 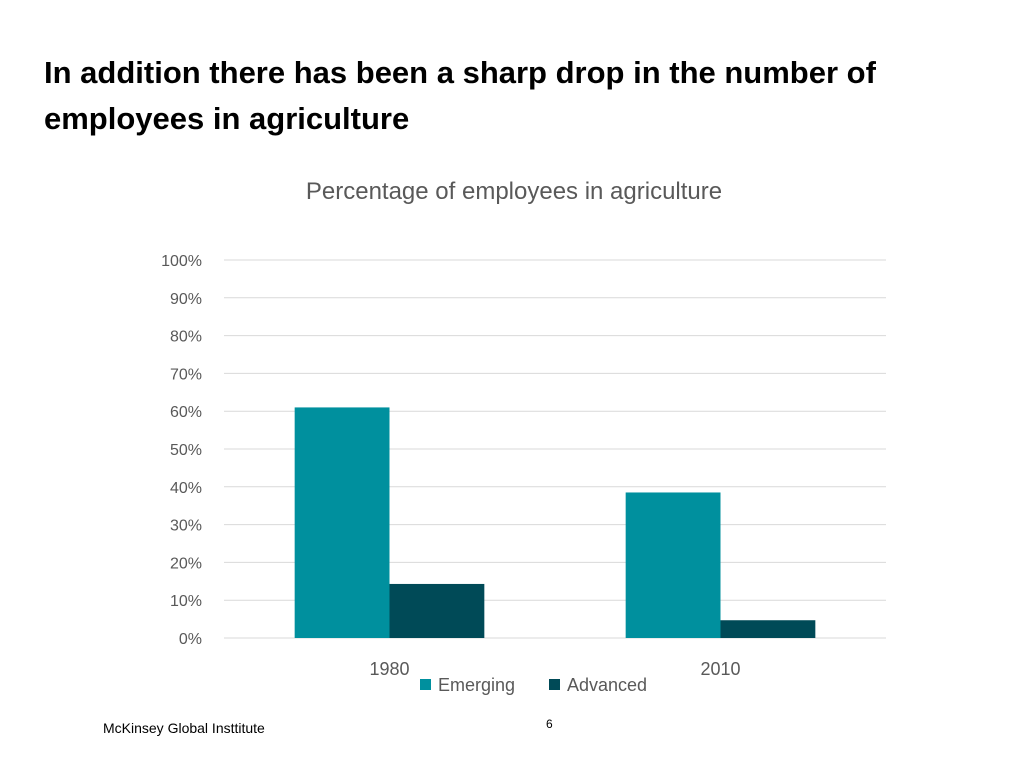 I want to click on y-tick-label: 20%, so click(x=186, y=563).